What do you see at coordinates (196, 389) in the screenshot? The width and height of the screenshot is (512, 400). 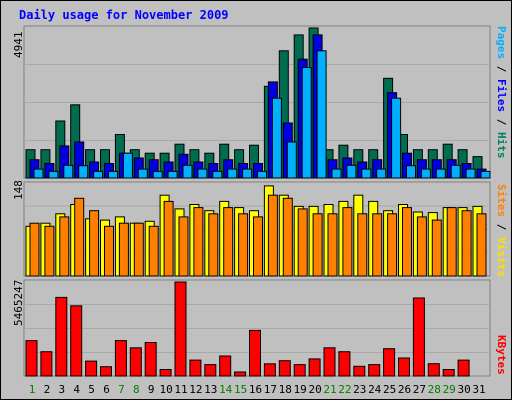 I see `x-tick-12: 12` at bounding box center [196, 389].